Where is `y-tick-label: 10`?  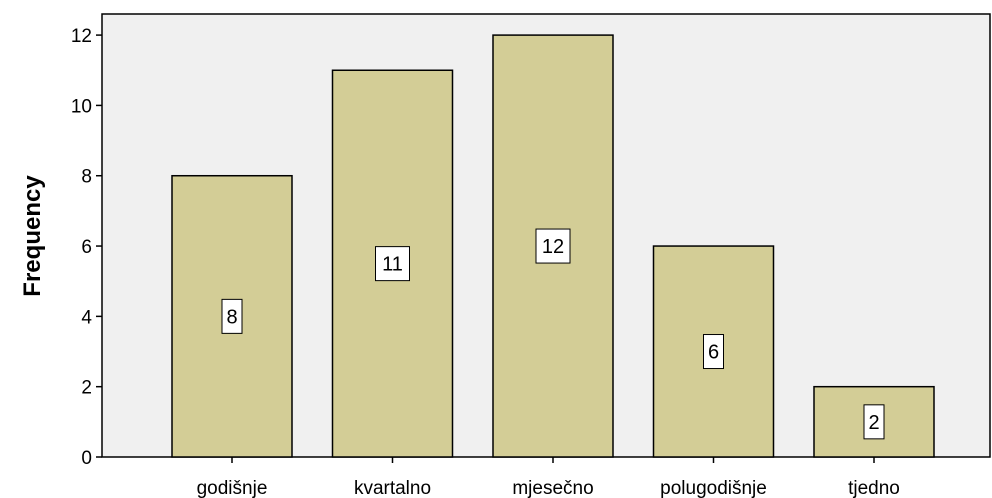 y-tick-label: 10 is located at coordinates (81, 106).